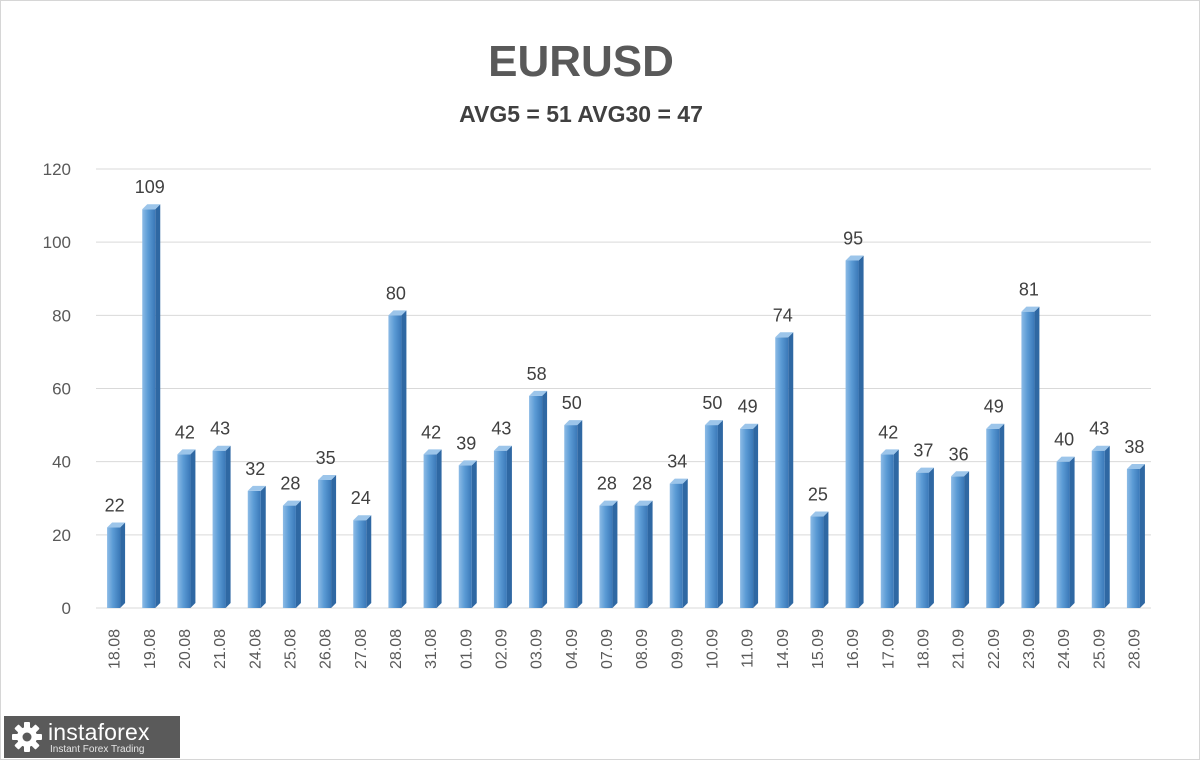 This screenshot has width=1200, height=761. What do you see at coordinates (959, 454) in the screenshot?
I see `data-label: 36` at bounding box center [959, 454].